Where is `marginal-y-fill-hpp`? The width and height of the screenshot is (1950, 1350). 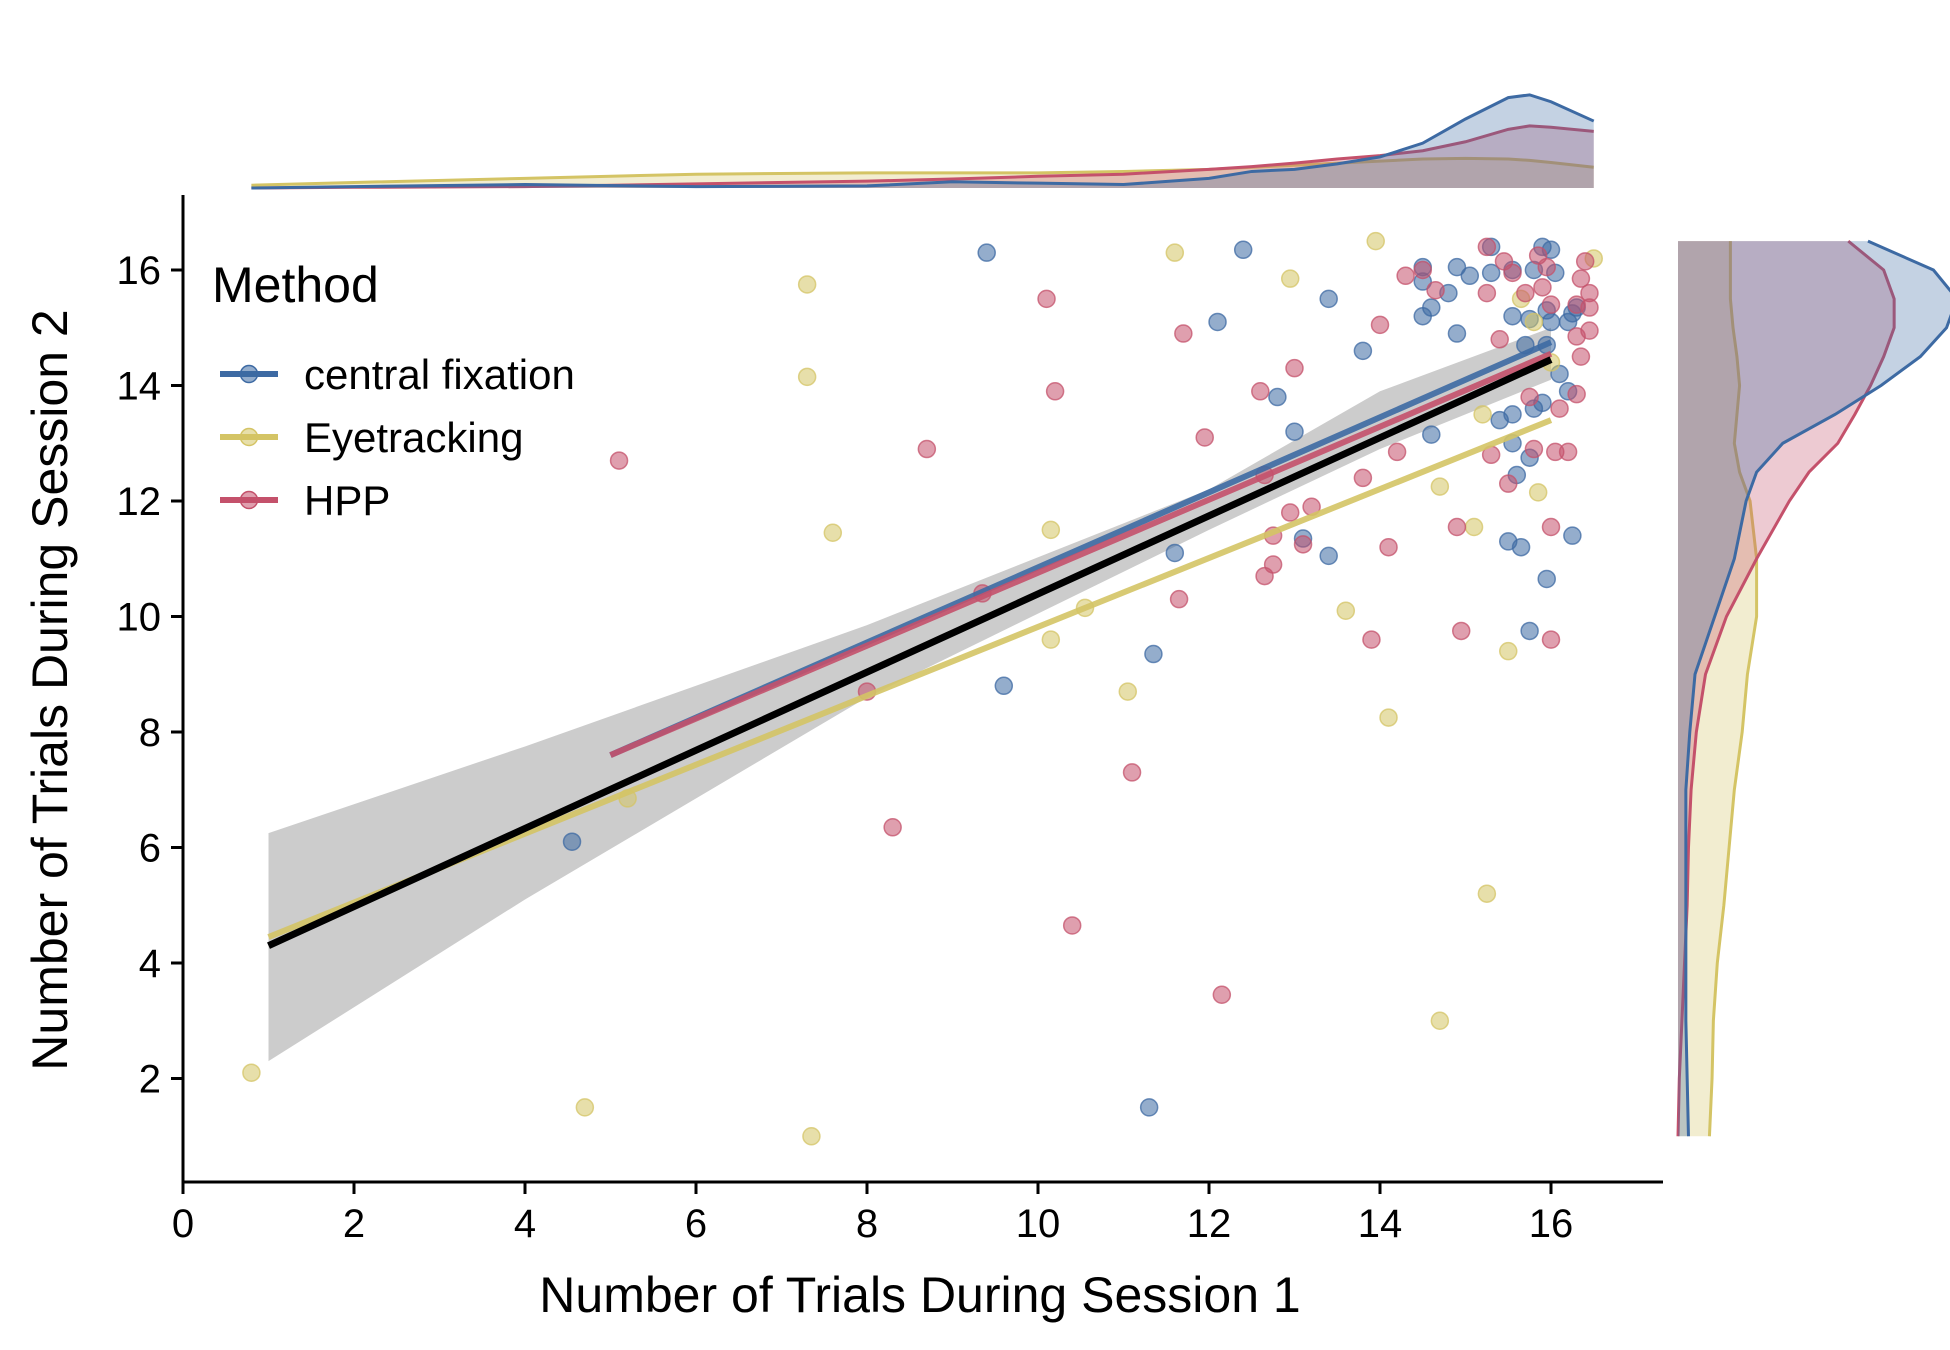
marginal-y-fill-hpp is located at coordinates (1786, 689).